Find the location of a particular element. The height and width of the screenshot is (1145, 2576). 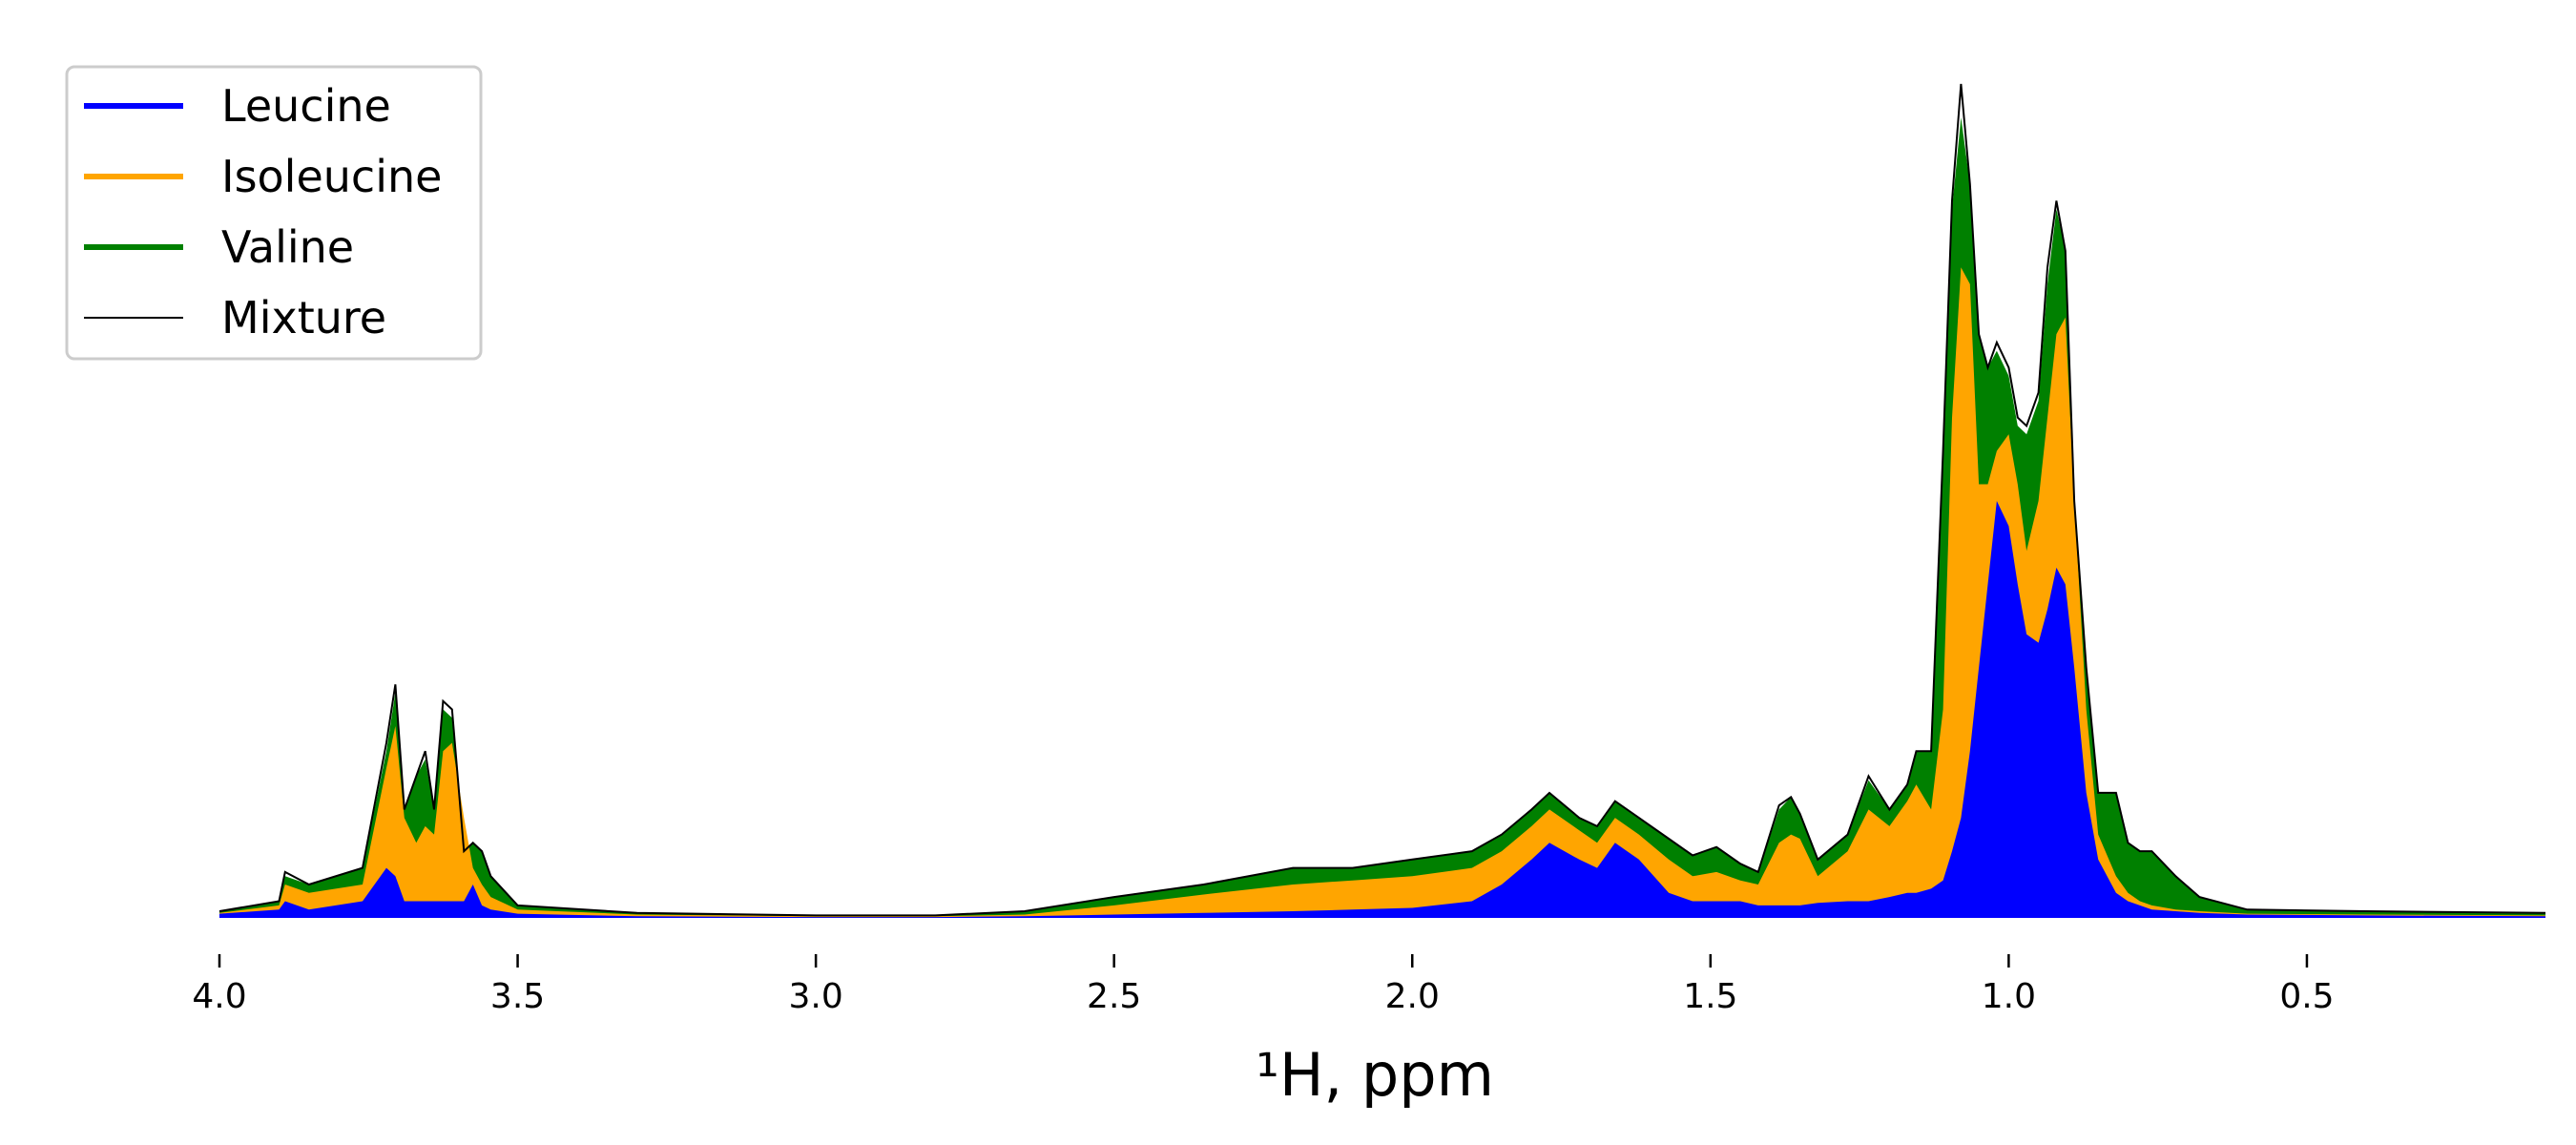

x-tick-label: 1.0 is located at coordinates (2009, 996).